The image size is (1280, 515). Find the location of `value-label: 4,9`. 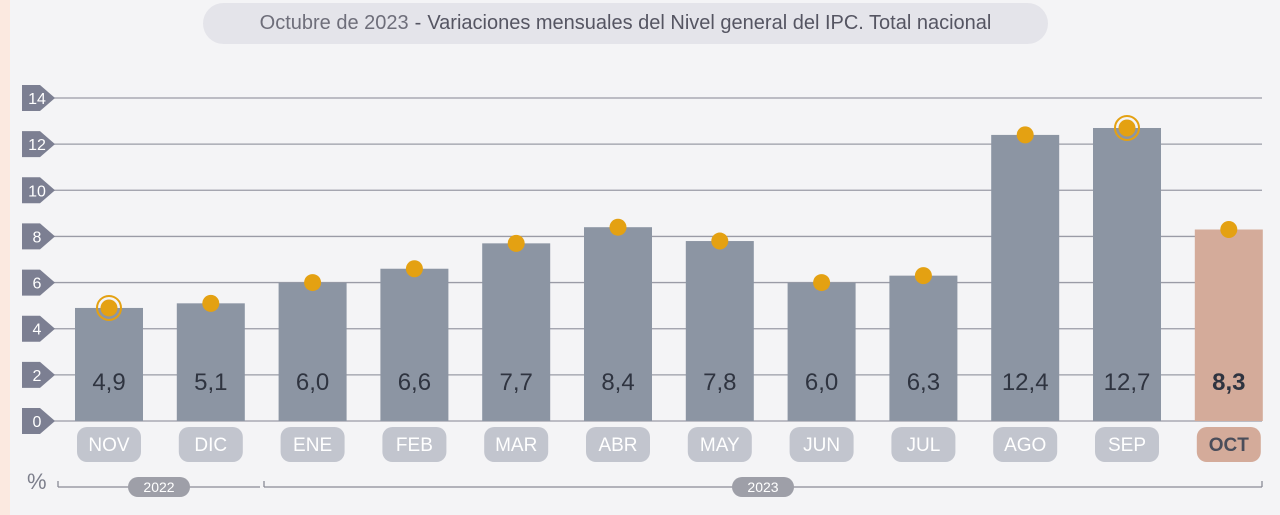

value-label: 4,9 is located at coordinates (108, 382).